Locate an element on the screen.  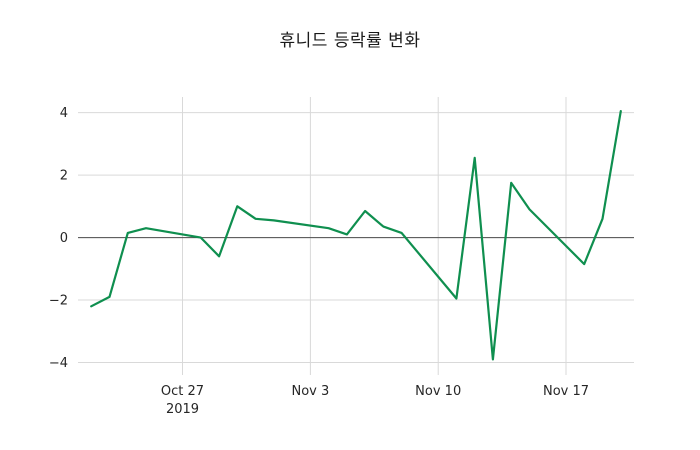
x-tick-label: Nov 10 is located at coordinates (438, 391).